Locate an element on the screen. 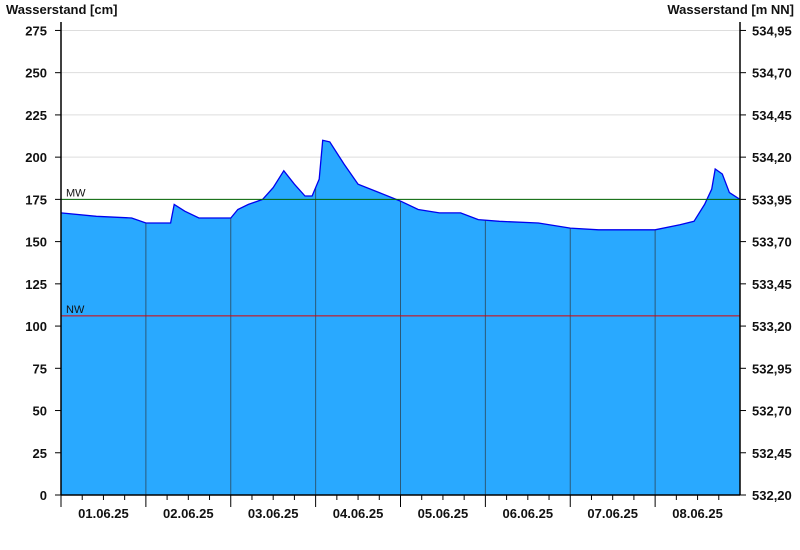  x-tick-label: 03.06.25 is located at coordinates (273, 513).